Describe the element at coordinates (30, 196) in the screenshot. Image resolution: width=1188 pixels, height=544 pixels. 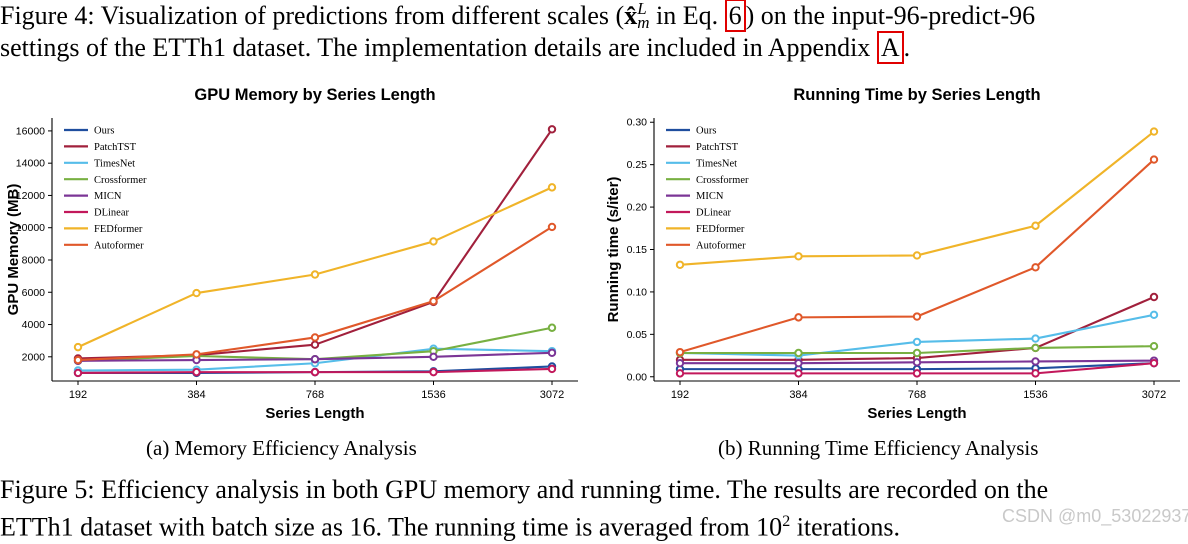
I see `y-tick-label: 12000` at that location.